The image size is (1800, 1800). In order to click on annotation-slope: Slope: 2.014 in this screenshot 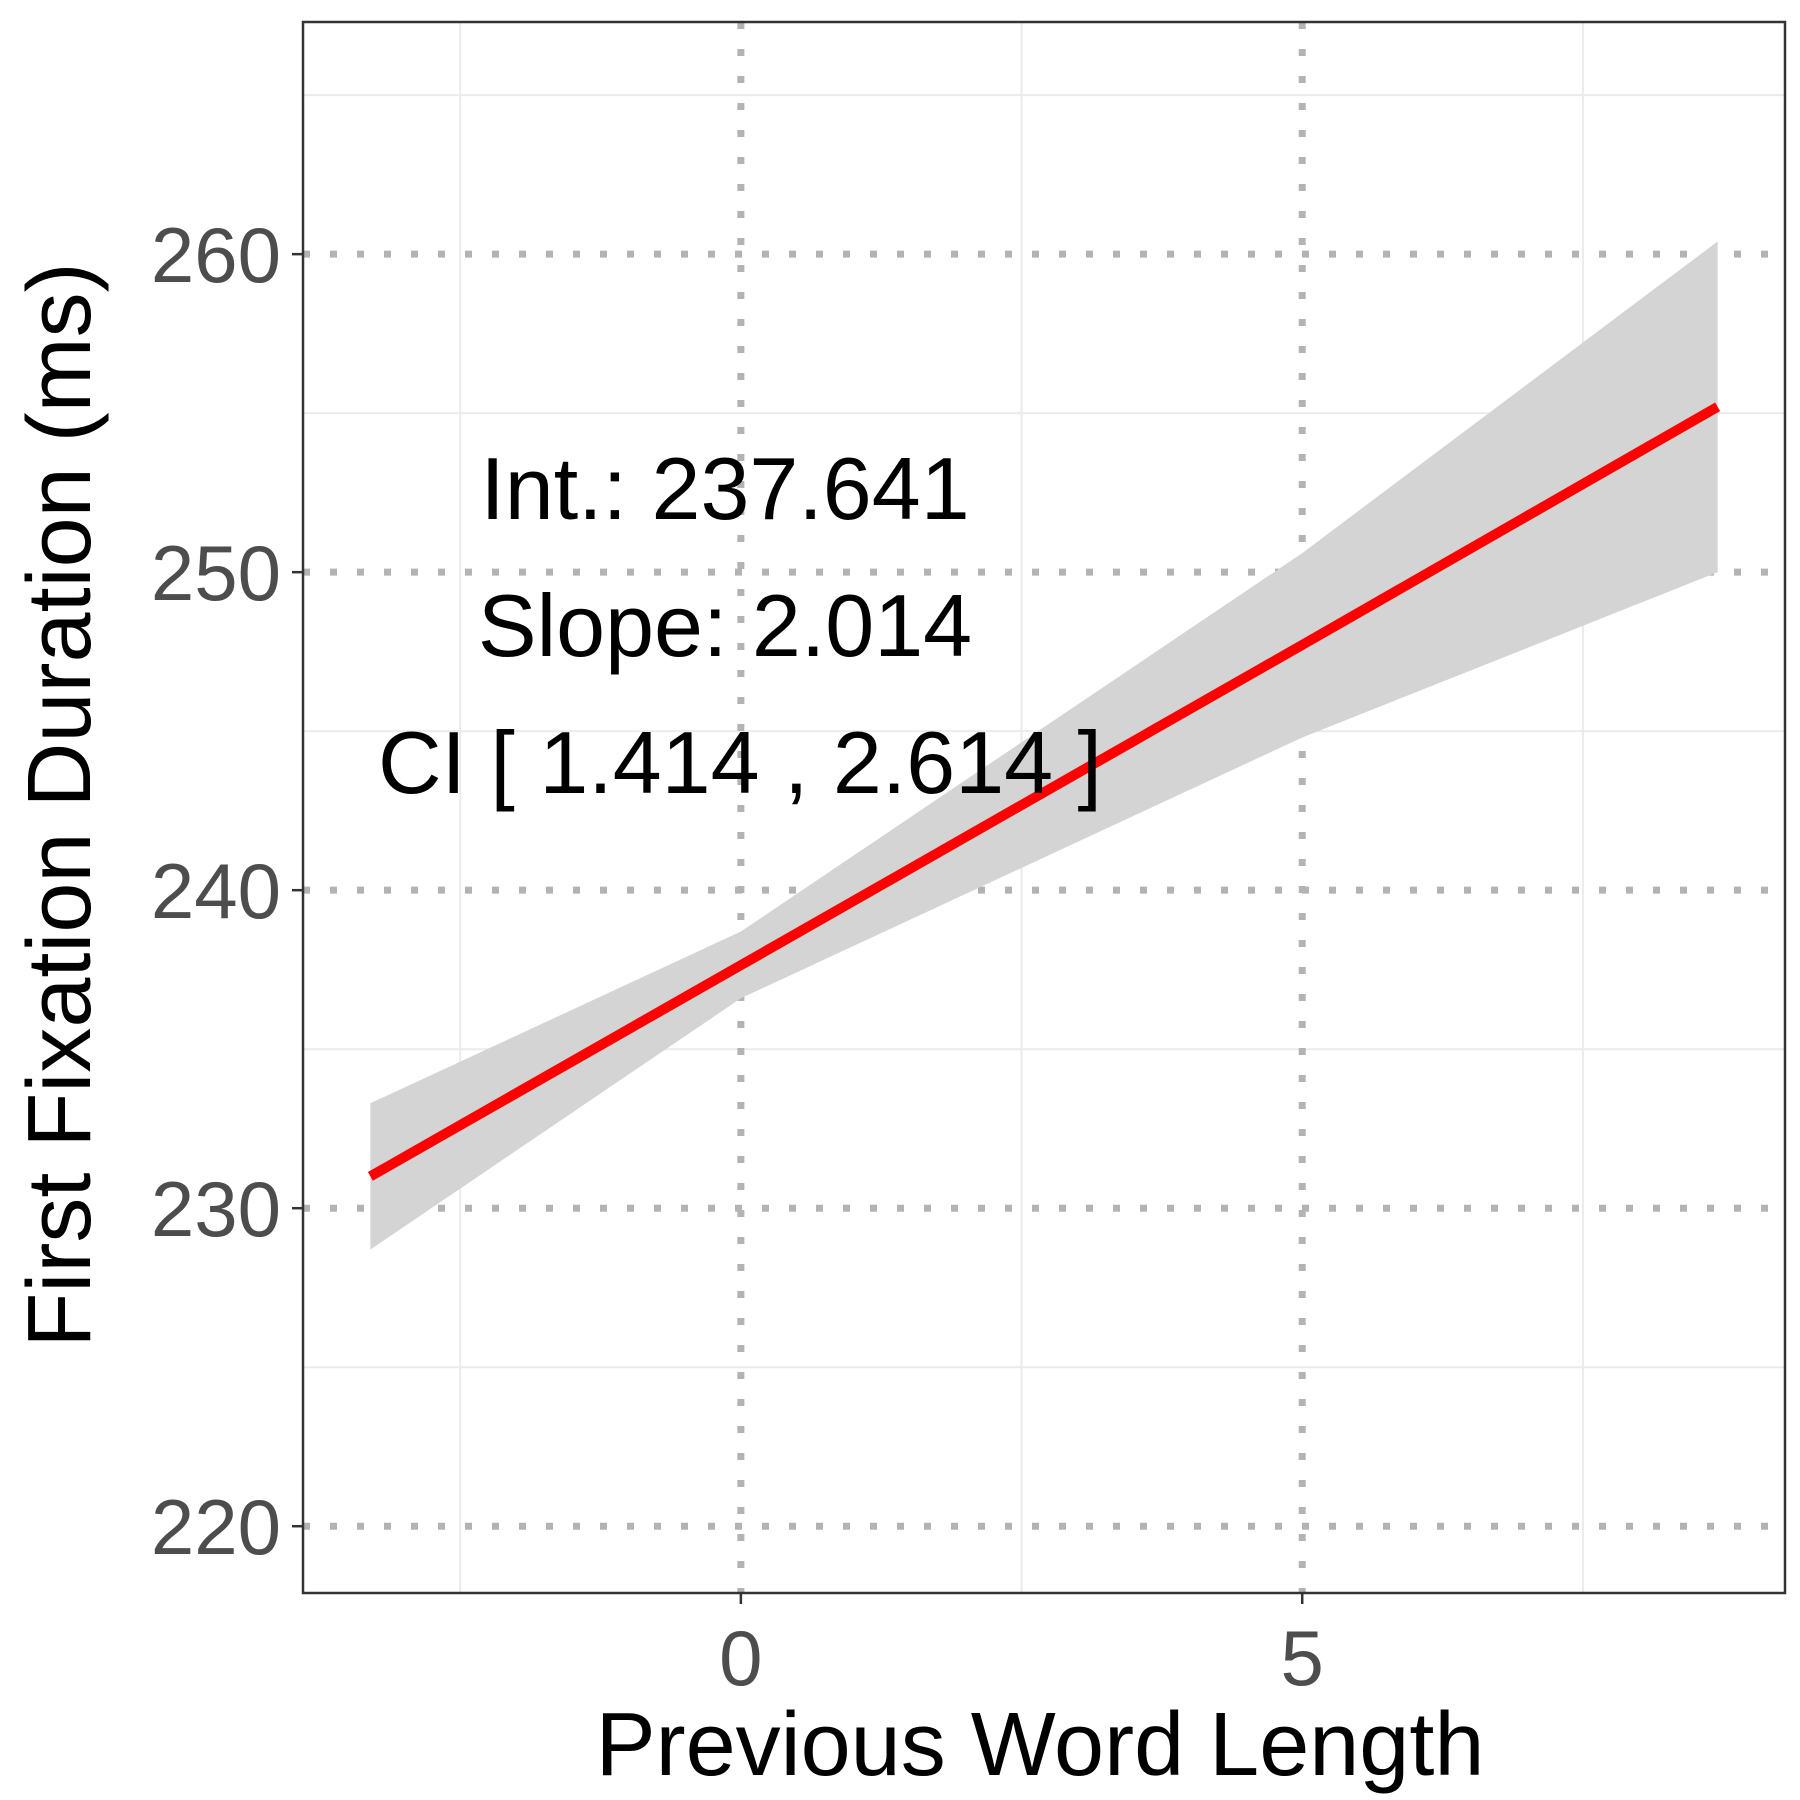, I will do `click(725, 625)`.